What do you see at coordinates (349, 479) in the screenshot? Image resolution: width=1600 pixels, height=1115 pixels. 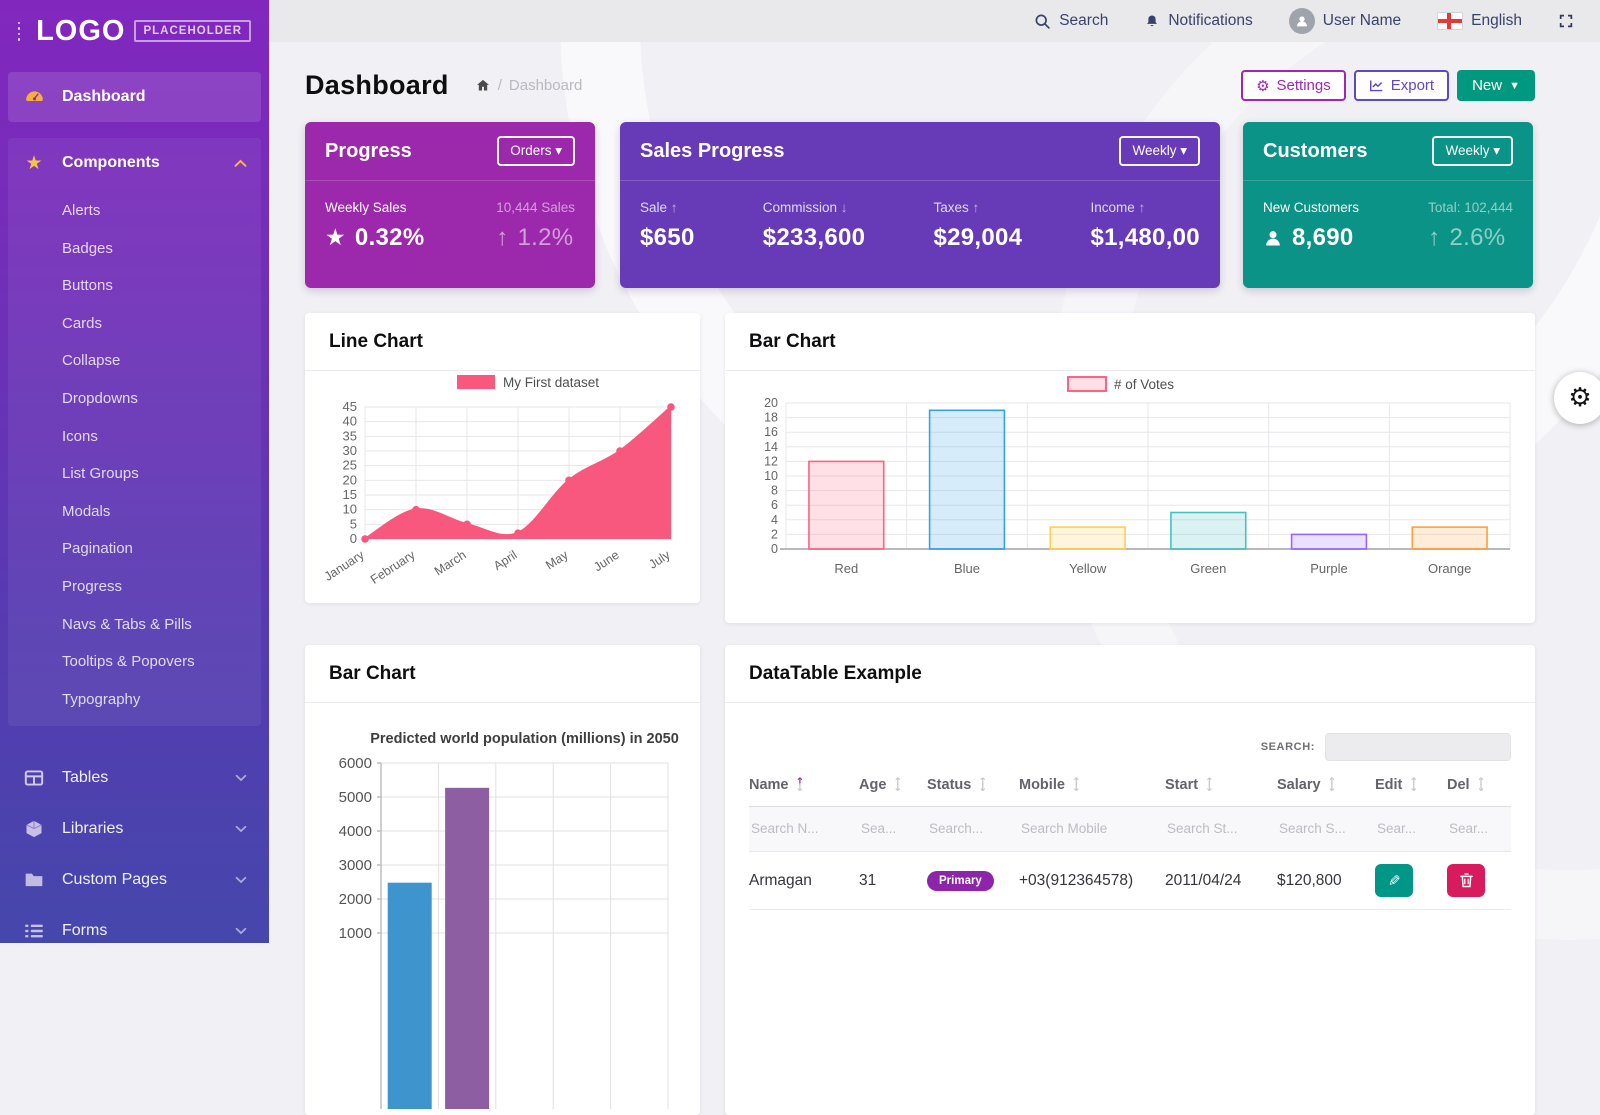 I see `svg-text: 20` at bounding box center [349, 479].